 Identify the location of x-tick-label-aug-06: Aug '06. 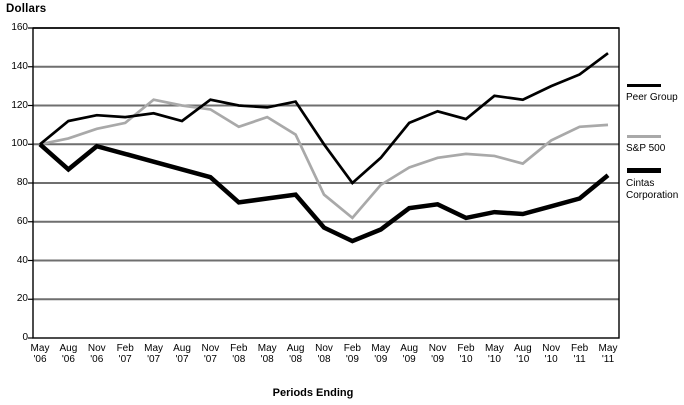
(68, 354).